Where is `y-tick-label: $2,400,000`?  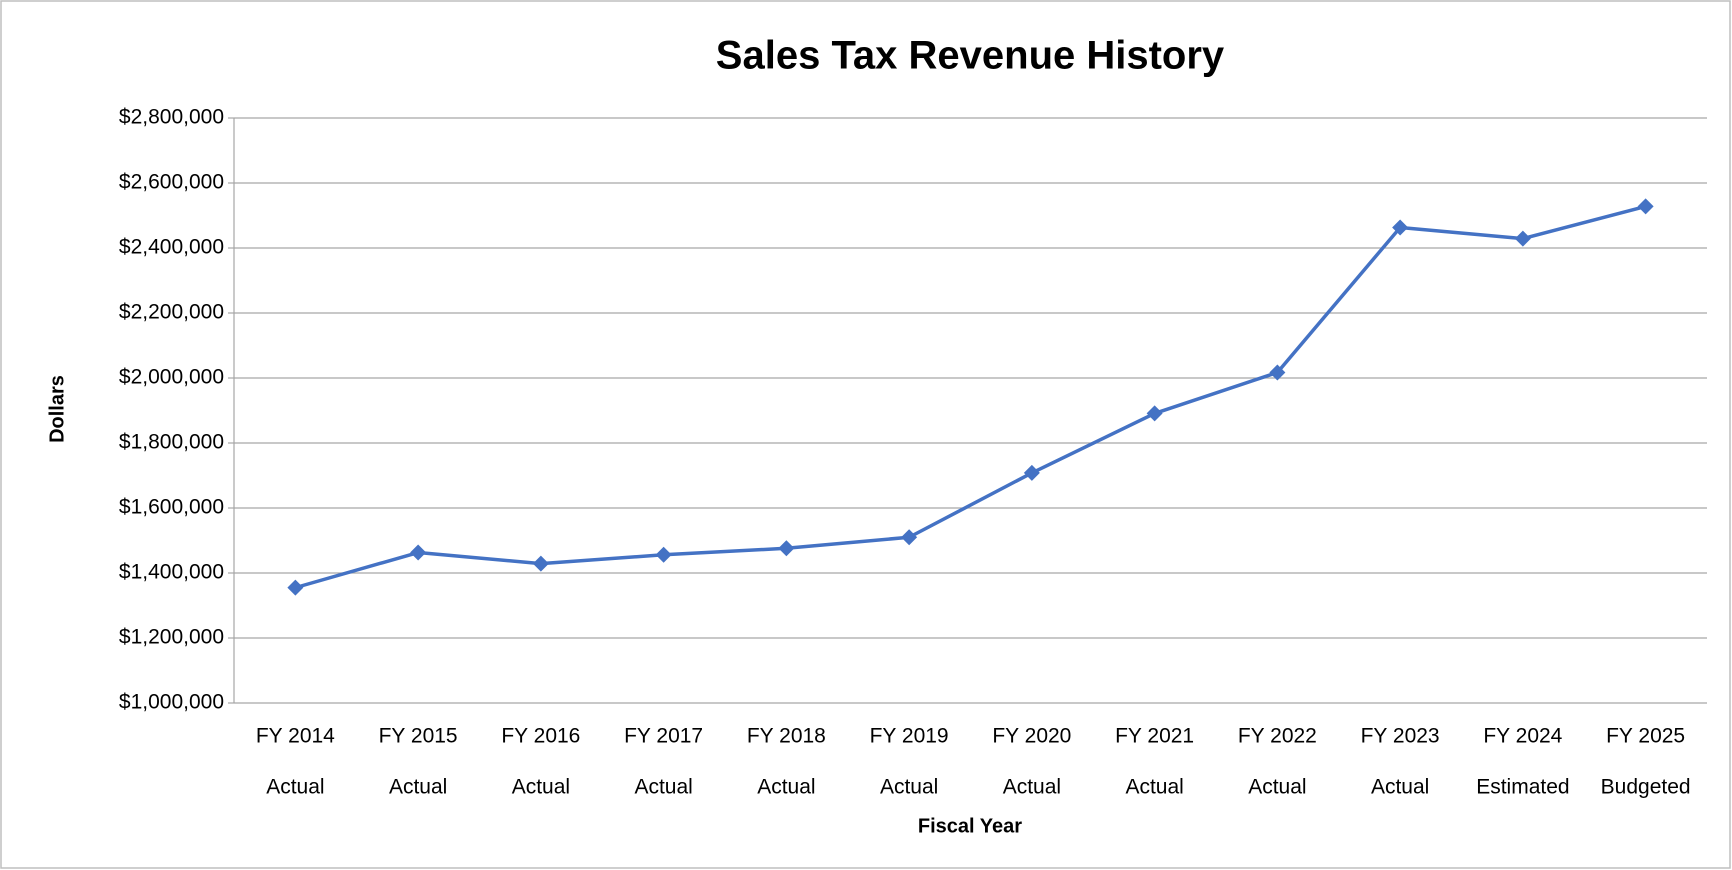 y-tick-label: $2,400,000 is located at coordinates (171, 247).